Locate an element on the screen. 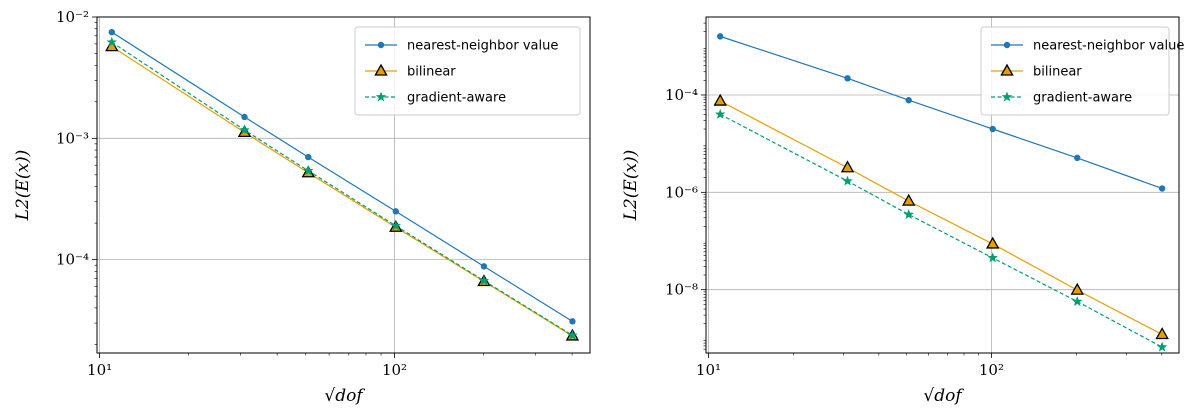 This screenshot has width=1189, height=408. y-tick-label: 10⁻⁶ is located at coordinates (681, 192).